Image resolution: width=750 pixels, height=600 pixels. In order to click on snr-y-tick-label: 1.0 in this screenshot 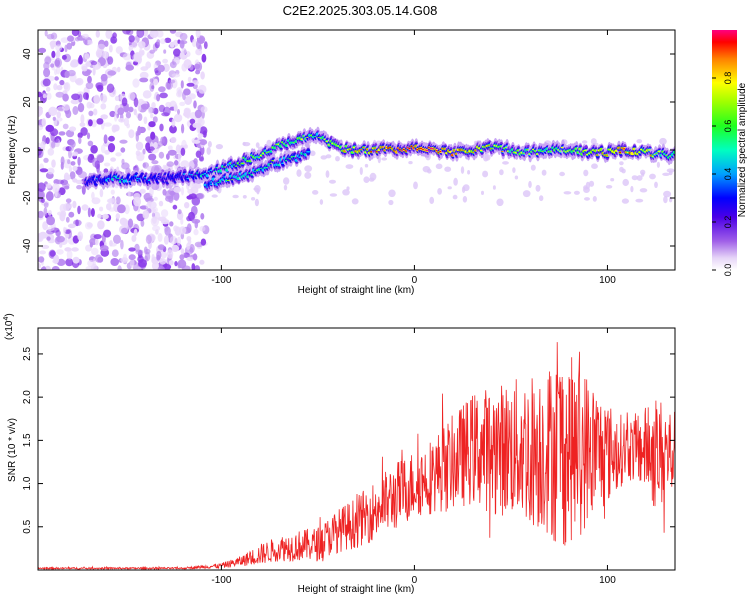, I will do `click(27, 483)`.